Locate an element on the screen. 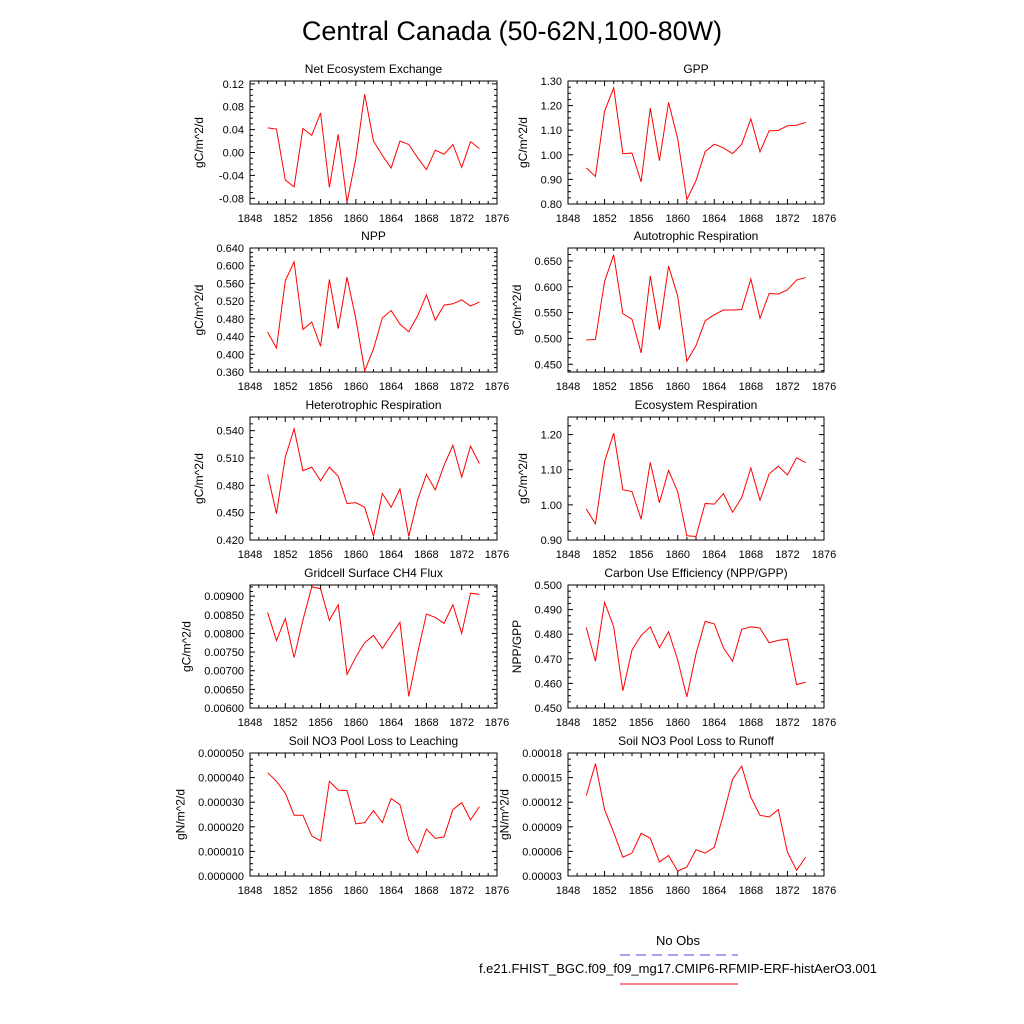  chart-gpp-series-line is located at coordinates (695, 143).